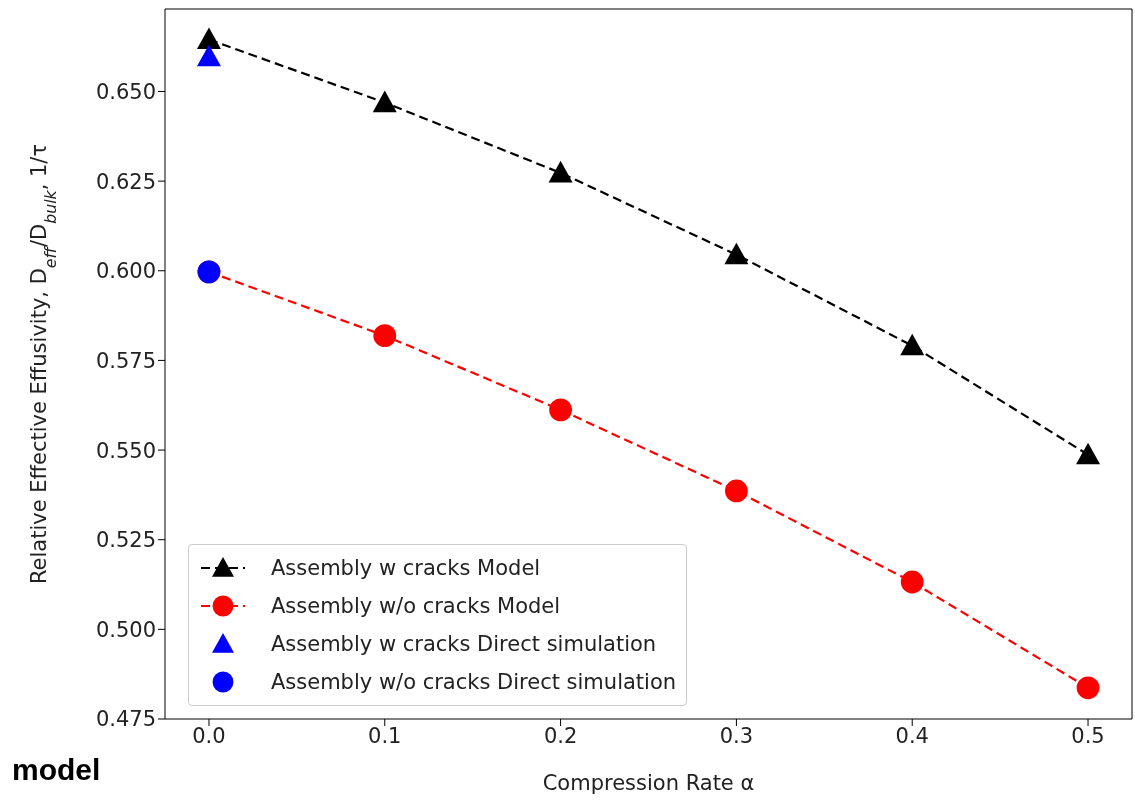 The width and height of the screenshot is (1135, 805). Describe the element at coordinates (560, 735) in the screenshot. I see `x-tick-label: 0.2` at that location.